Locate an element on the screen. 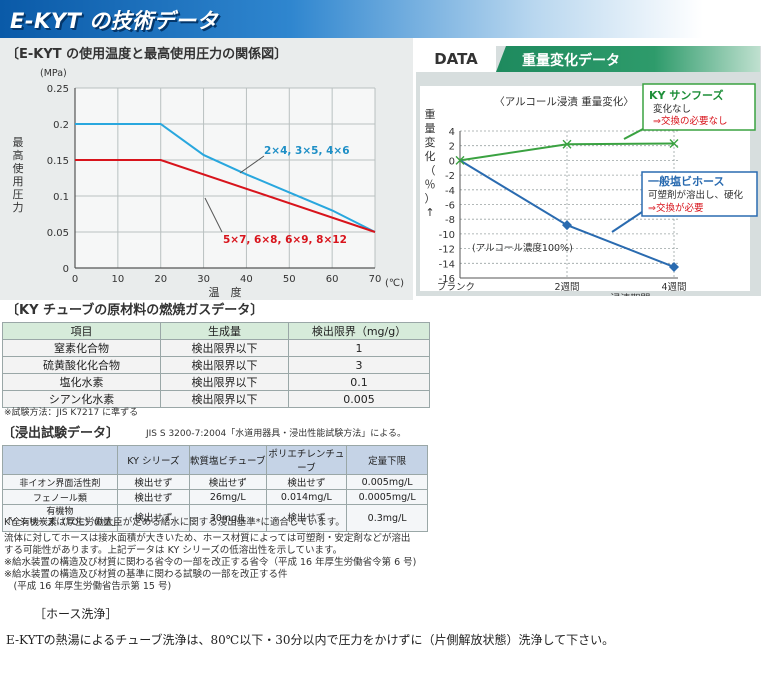 This screenshot has width=764, height=700. row-label: 有機物 is located at coordinates (60, 512).